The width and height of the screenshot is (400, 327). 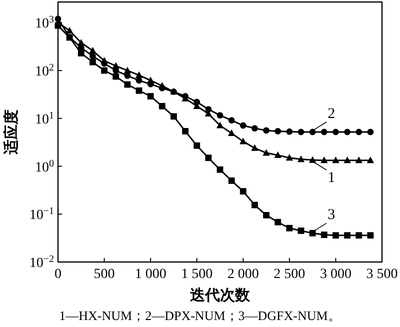 What do you see at coordinates (332, 178) in the screenshot?
I see `legend-label: 1` at bounding box center [332, 178].